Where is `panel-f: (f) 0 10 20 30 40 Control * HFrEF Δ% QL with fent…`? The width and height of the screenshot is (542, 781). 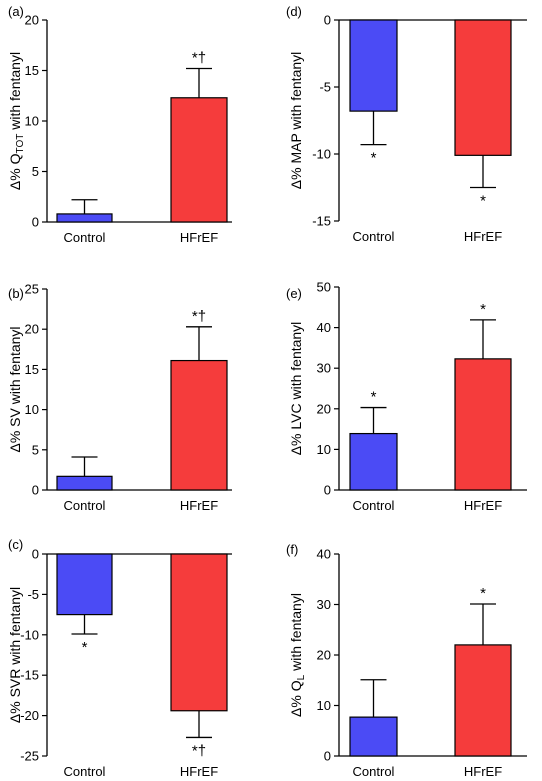
panel-f: (f) 0 10 20 30 40 Control * HFrEF Δ% QL with fent… is located at coordinates (406, 660).